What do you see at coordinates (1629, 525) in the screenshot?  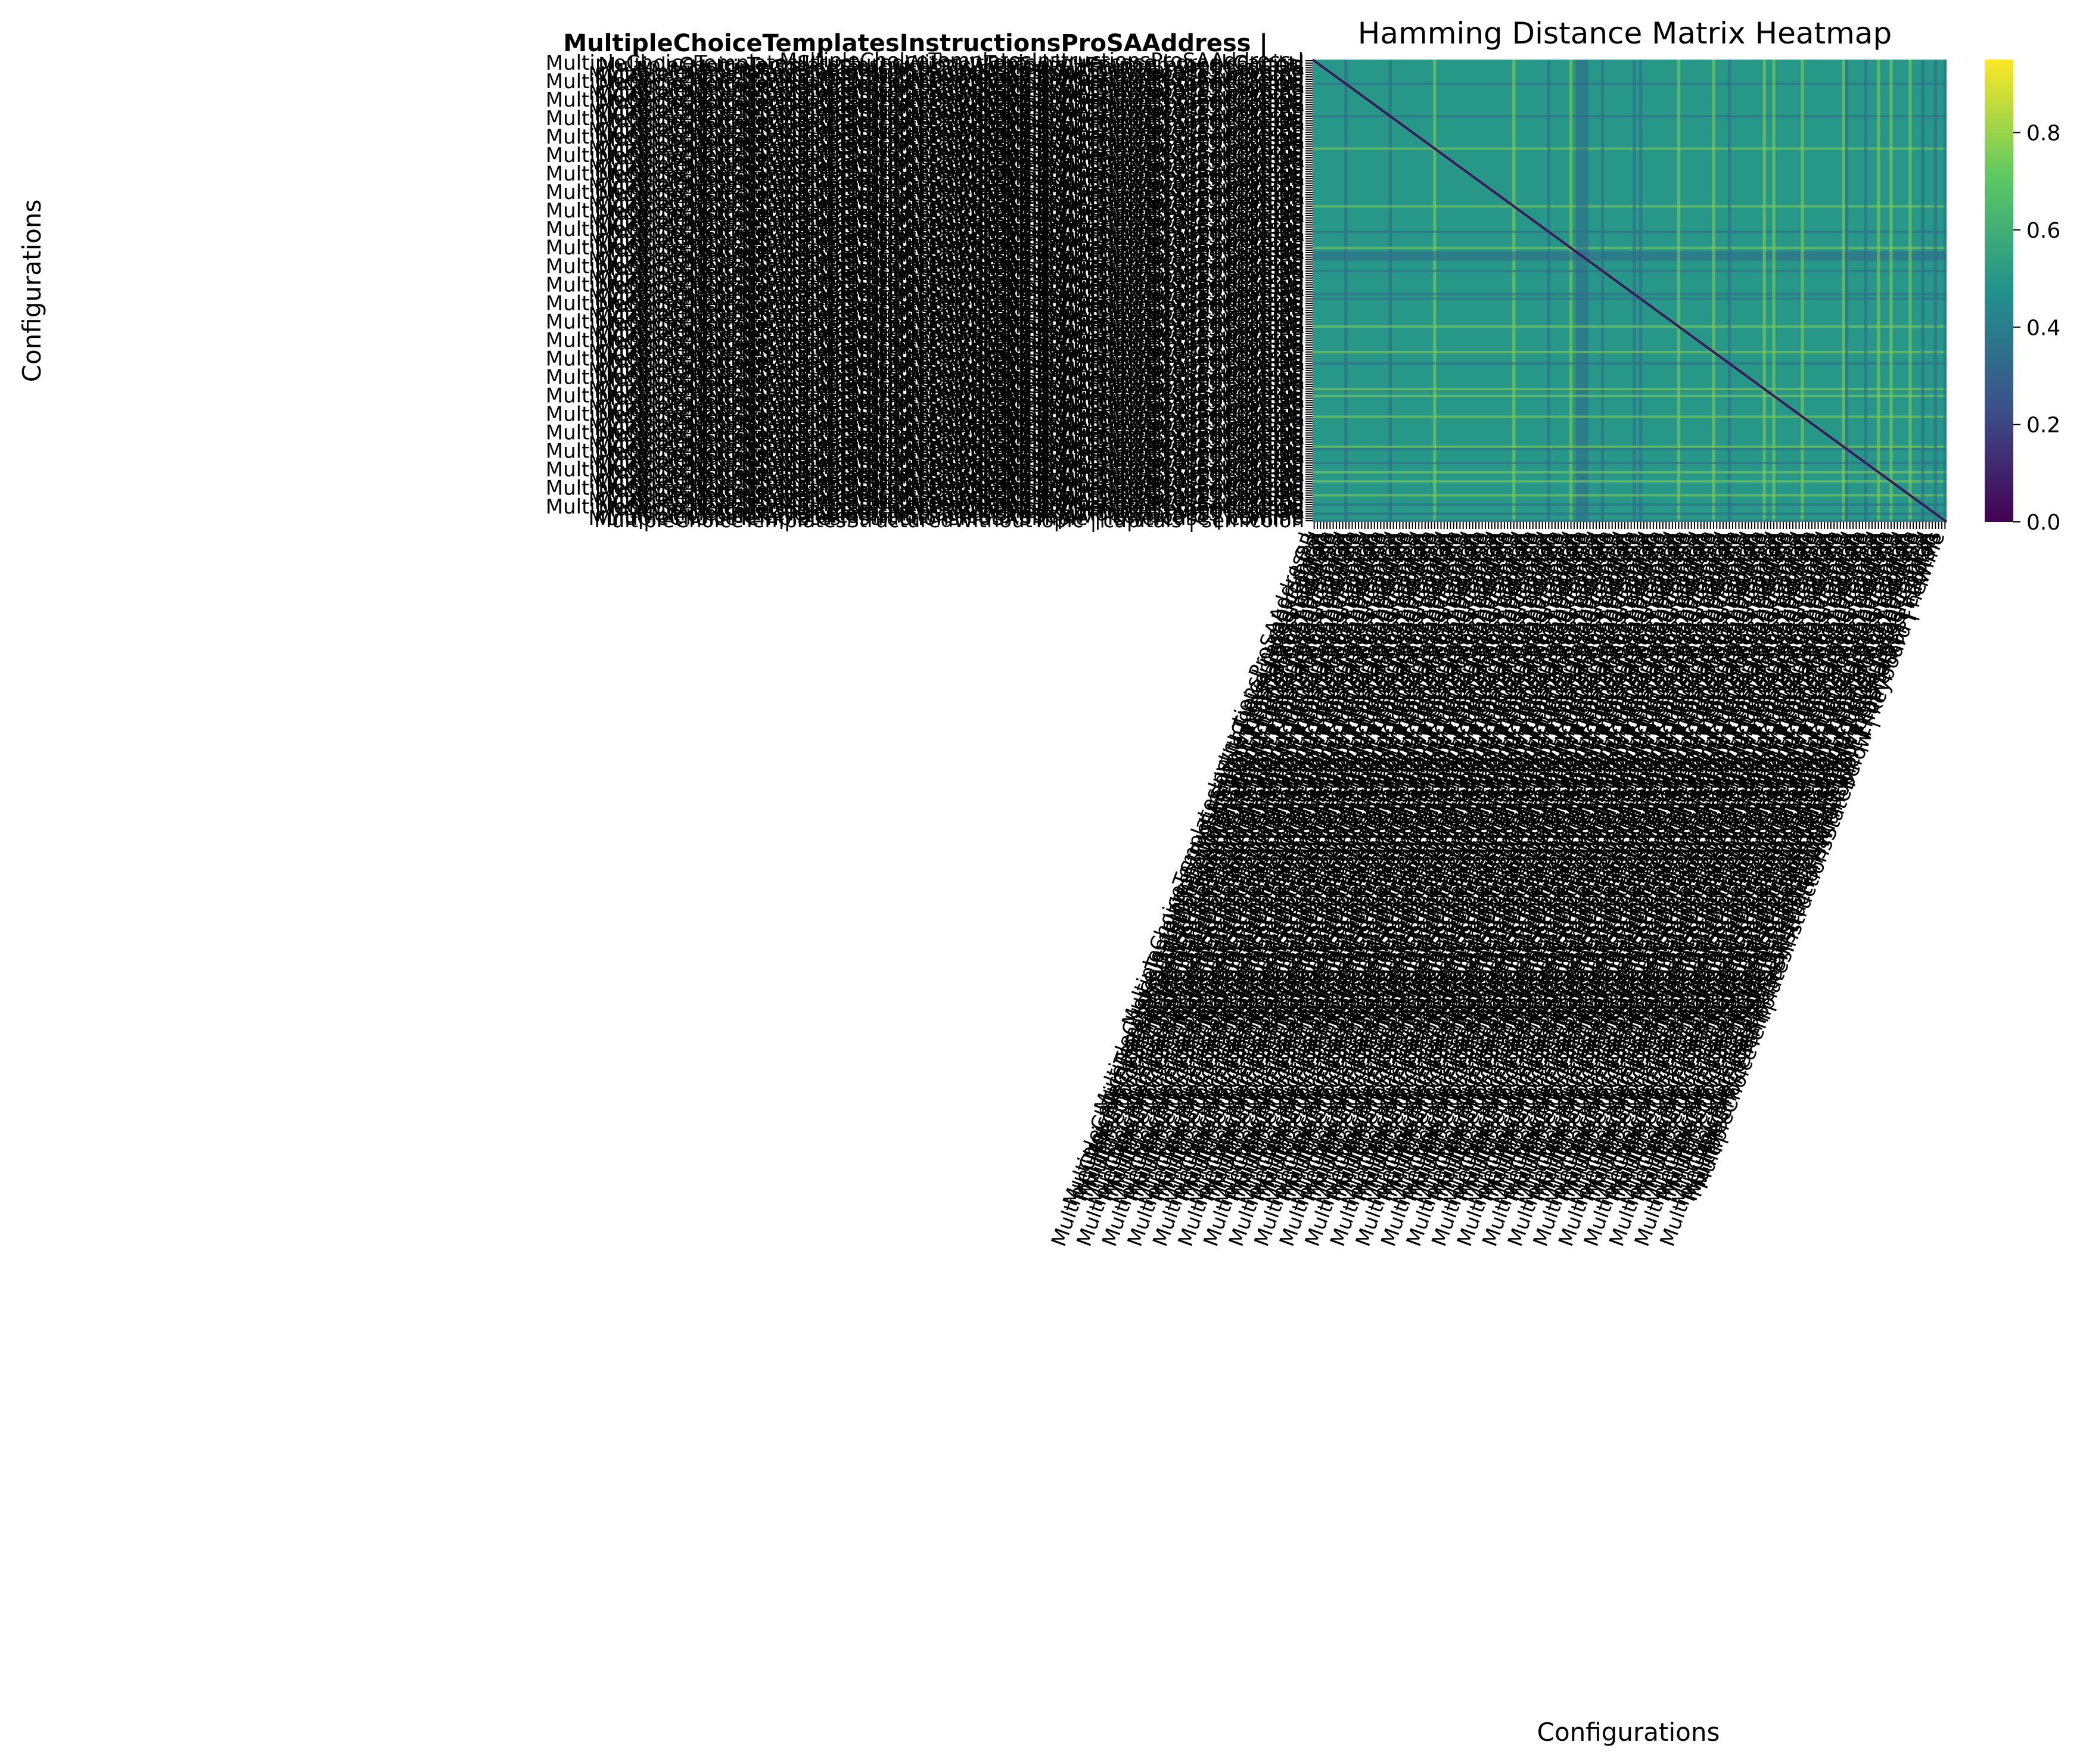 I see `x-tick-marks` at bounding box center [1629, 525].